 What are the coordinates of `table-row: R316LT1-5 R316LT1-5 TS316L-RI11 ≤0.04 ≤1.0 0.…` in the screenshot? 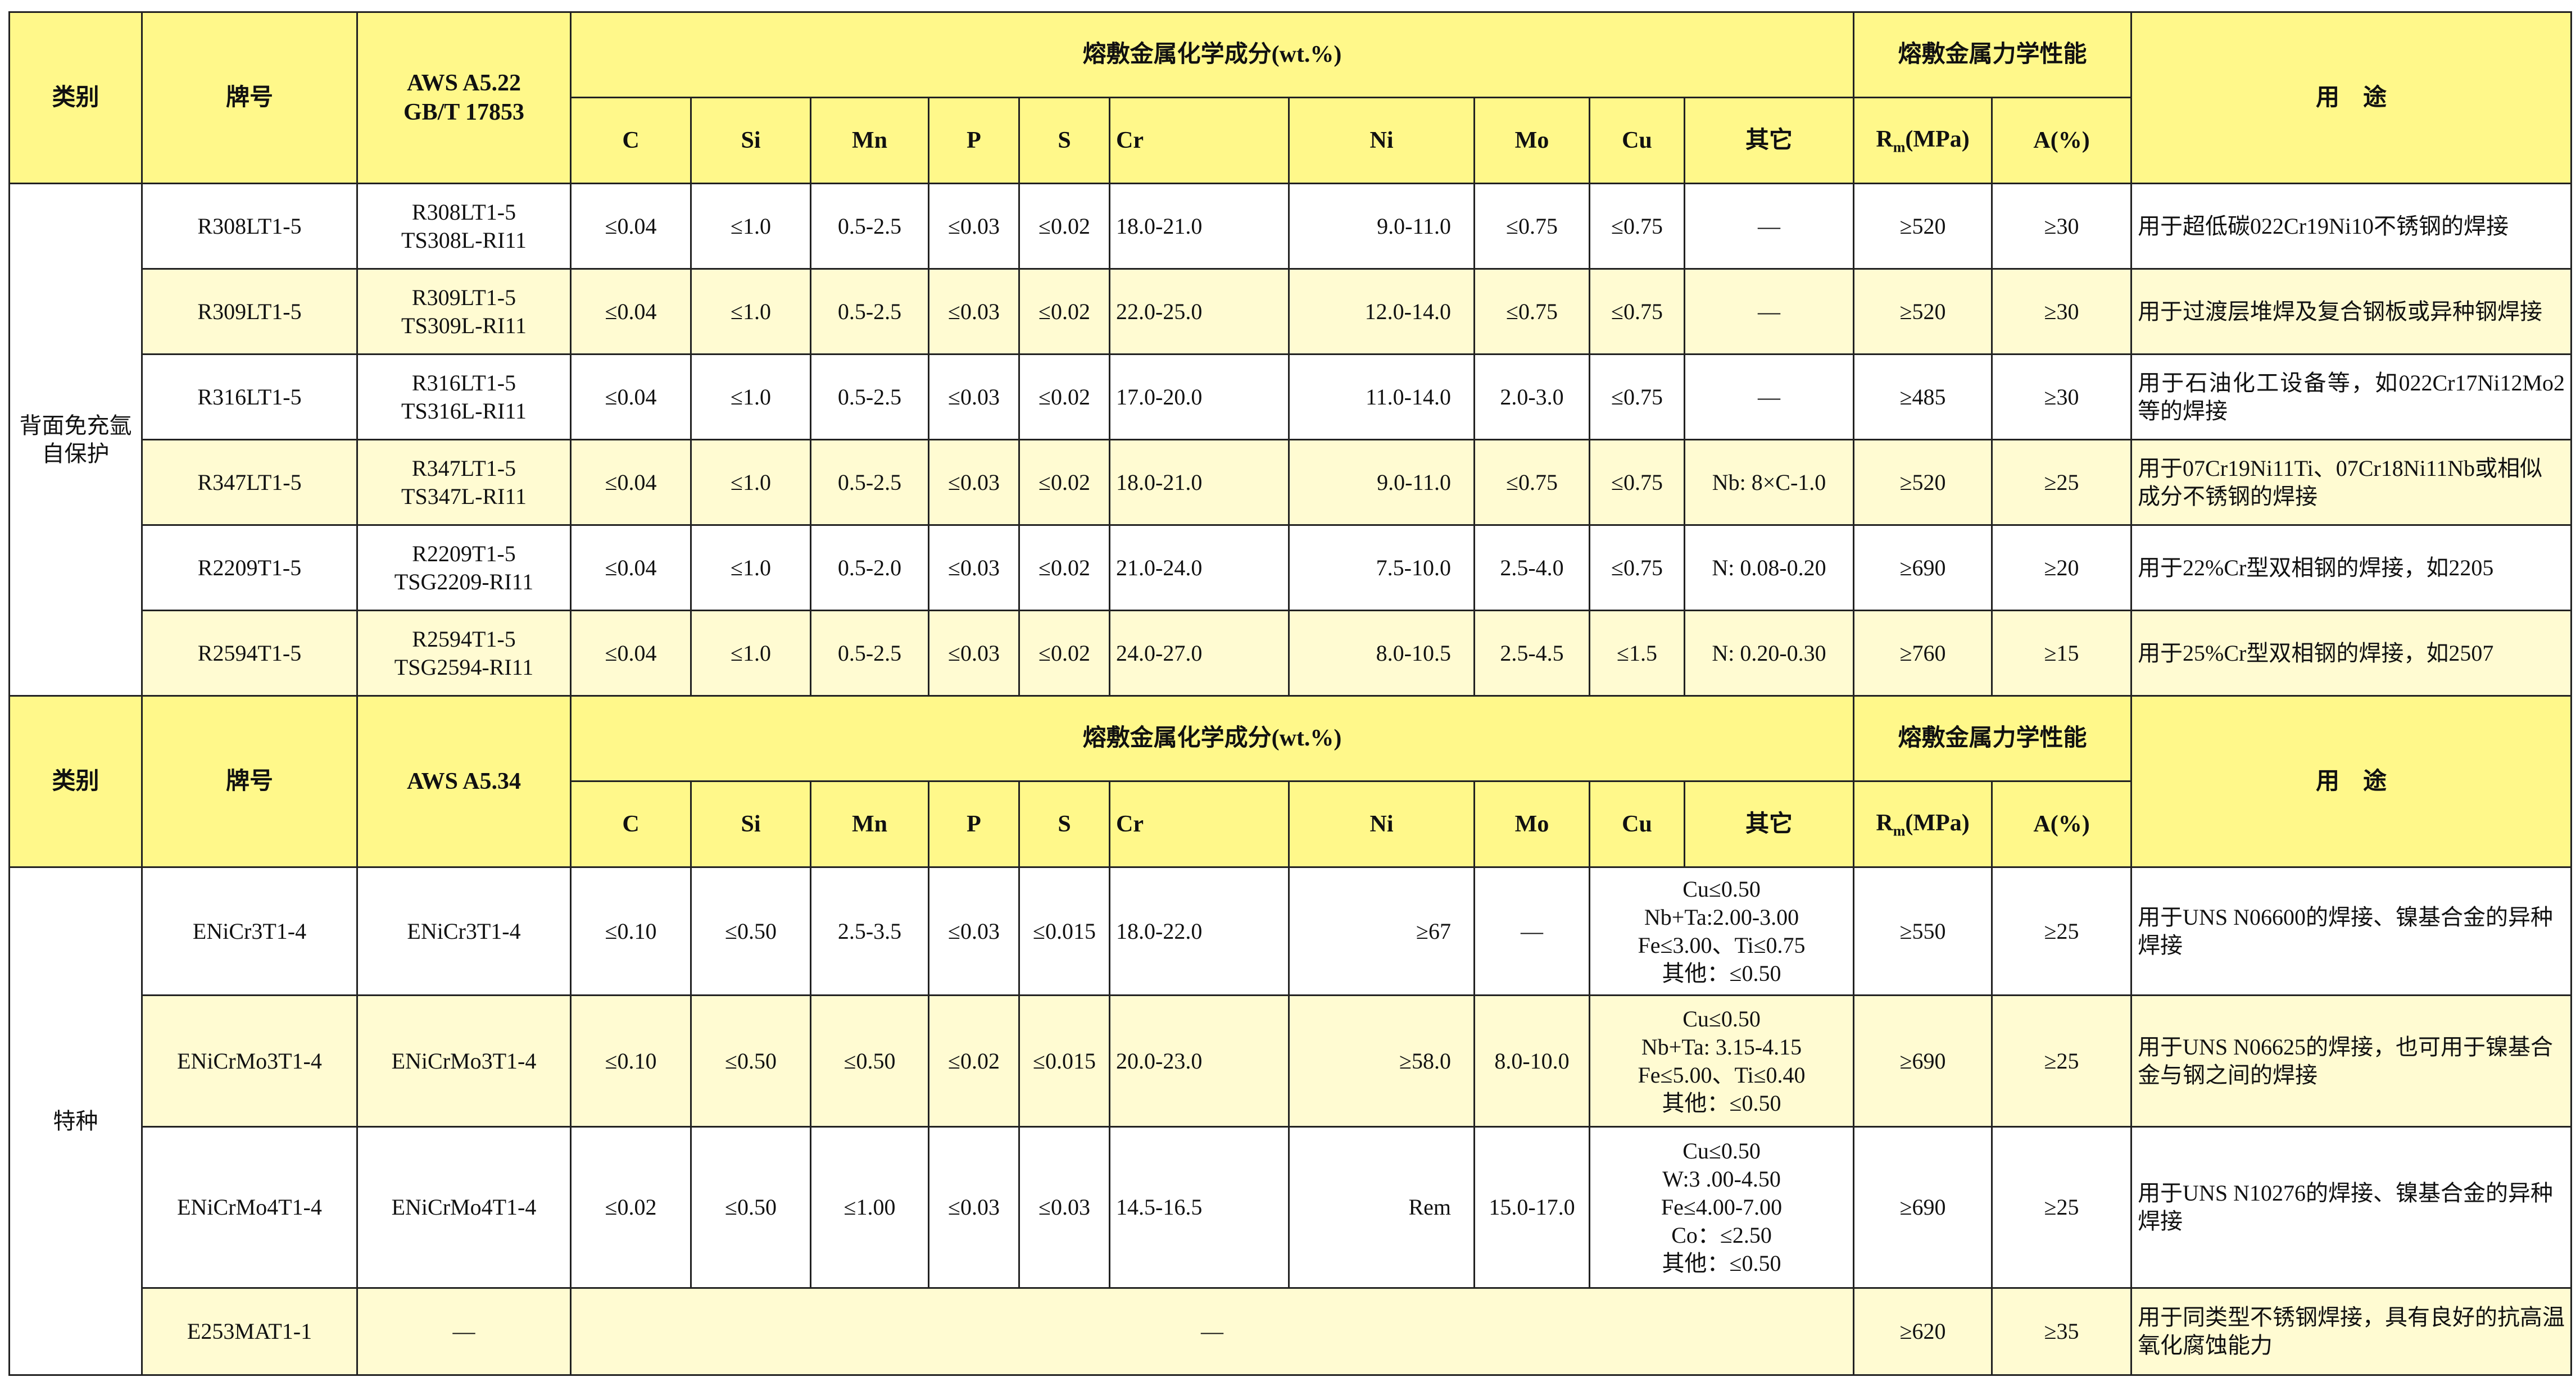 It's located at (1291, 396).